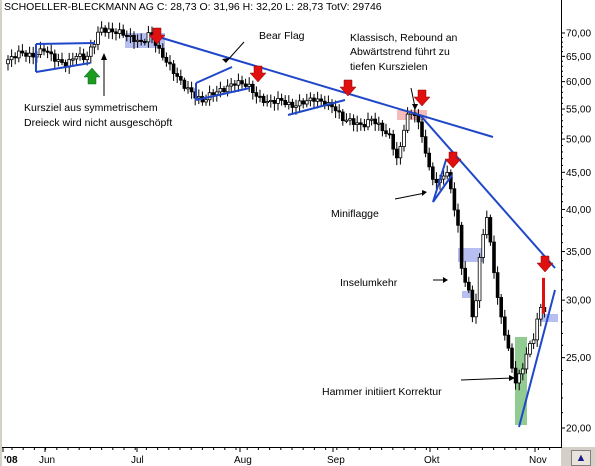 The height and width of the screenshot is (466, 595). What do you see at coordinates (578, 358) in the screenshot?
I see `y-tick-label: 25,00` at bounding box center [578, 358].